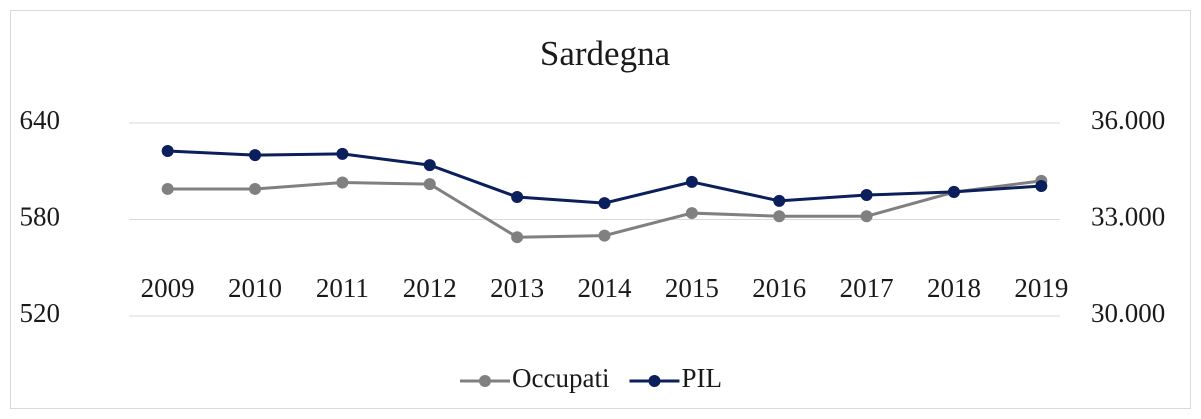 This screenshot has width=1201, height=419. Describe the element at coordinates (701, 378) in the screenshot. I see `legend-label: PIL` at that location.